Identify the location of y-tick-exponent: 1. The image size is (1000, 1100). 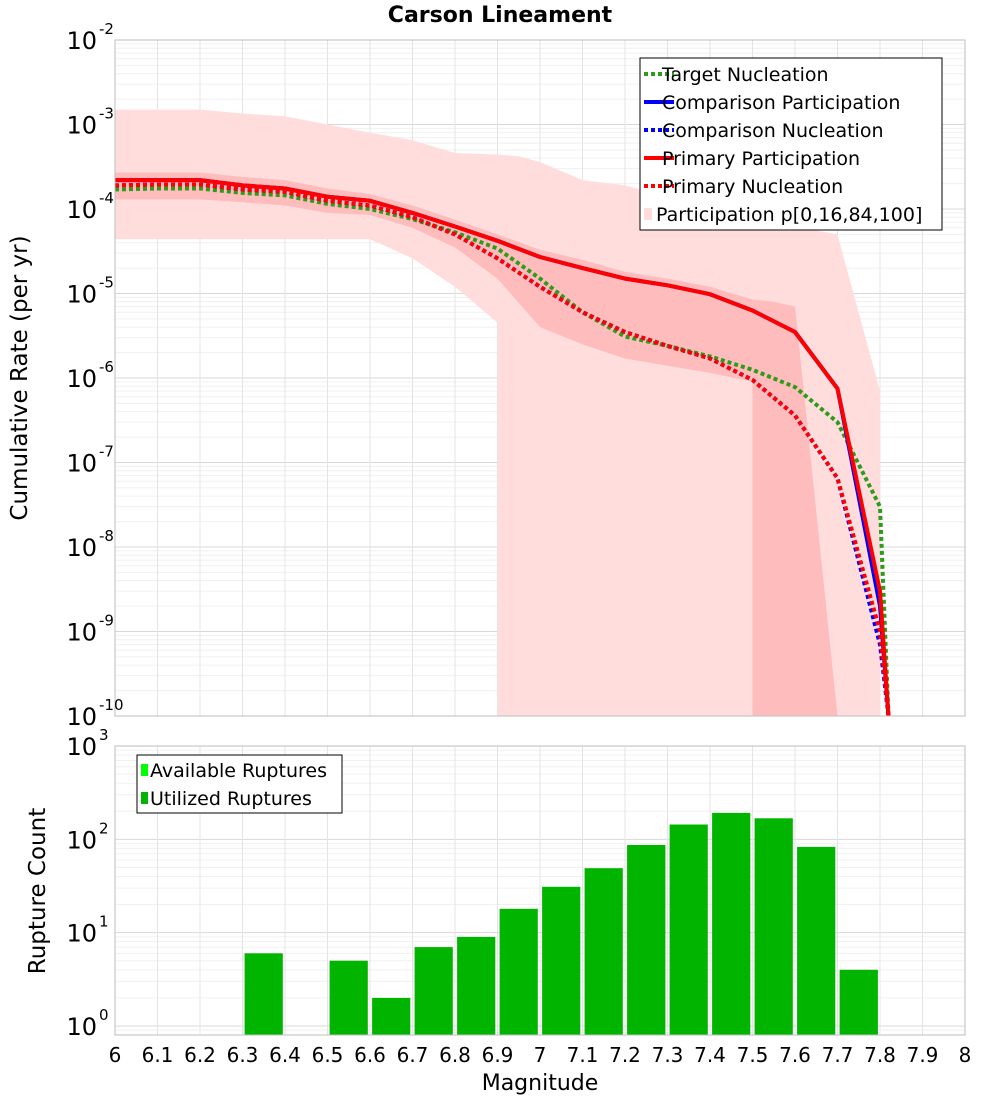
(104, 922).